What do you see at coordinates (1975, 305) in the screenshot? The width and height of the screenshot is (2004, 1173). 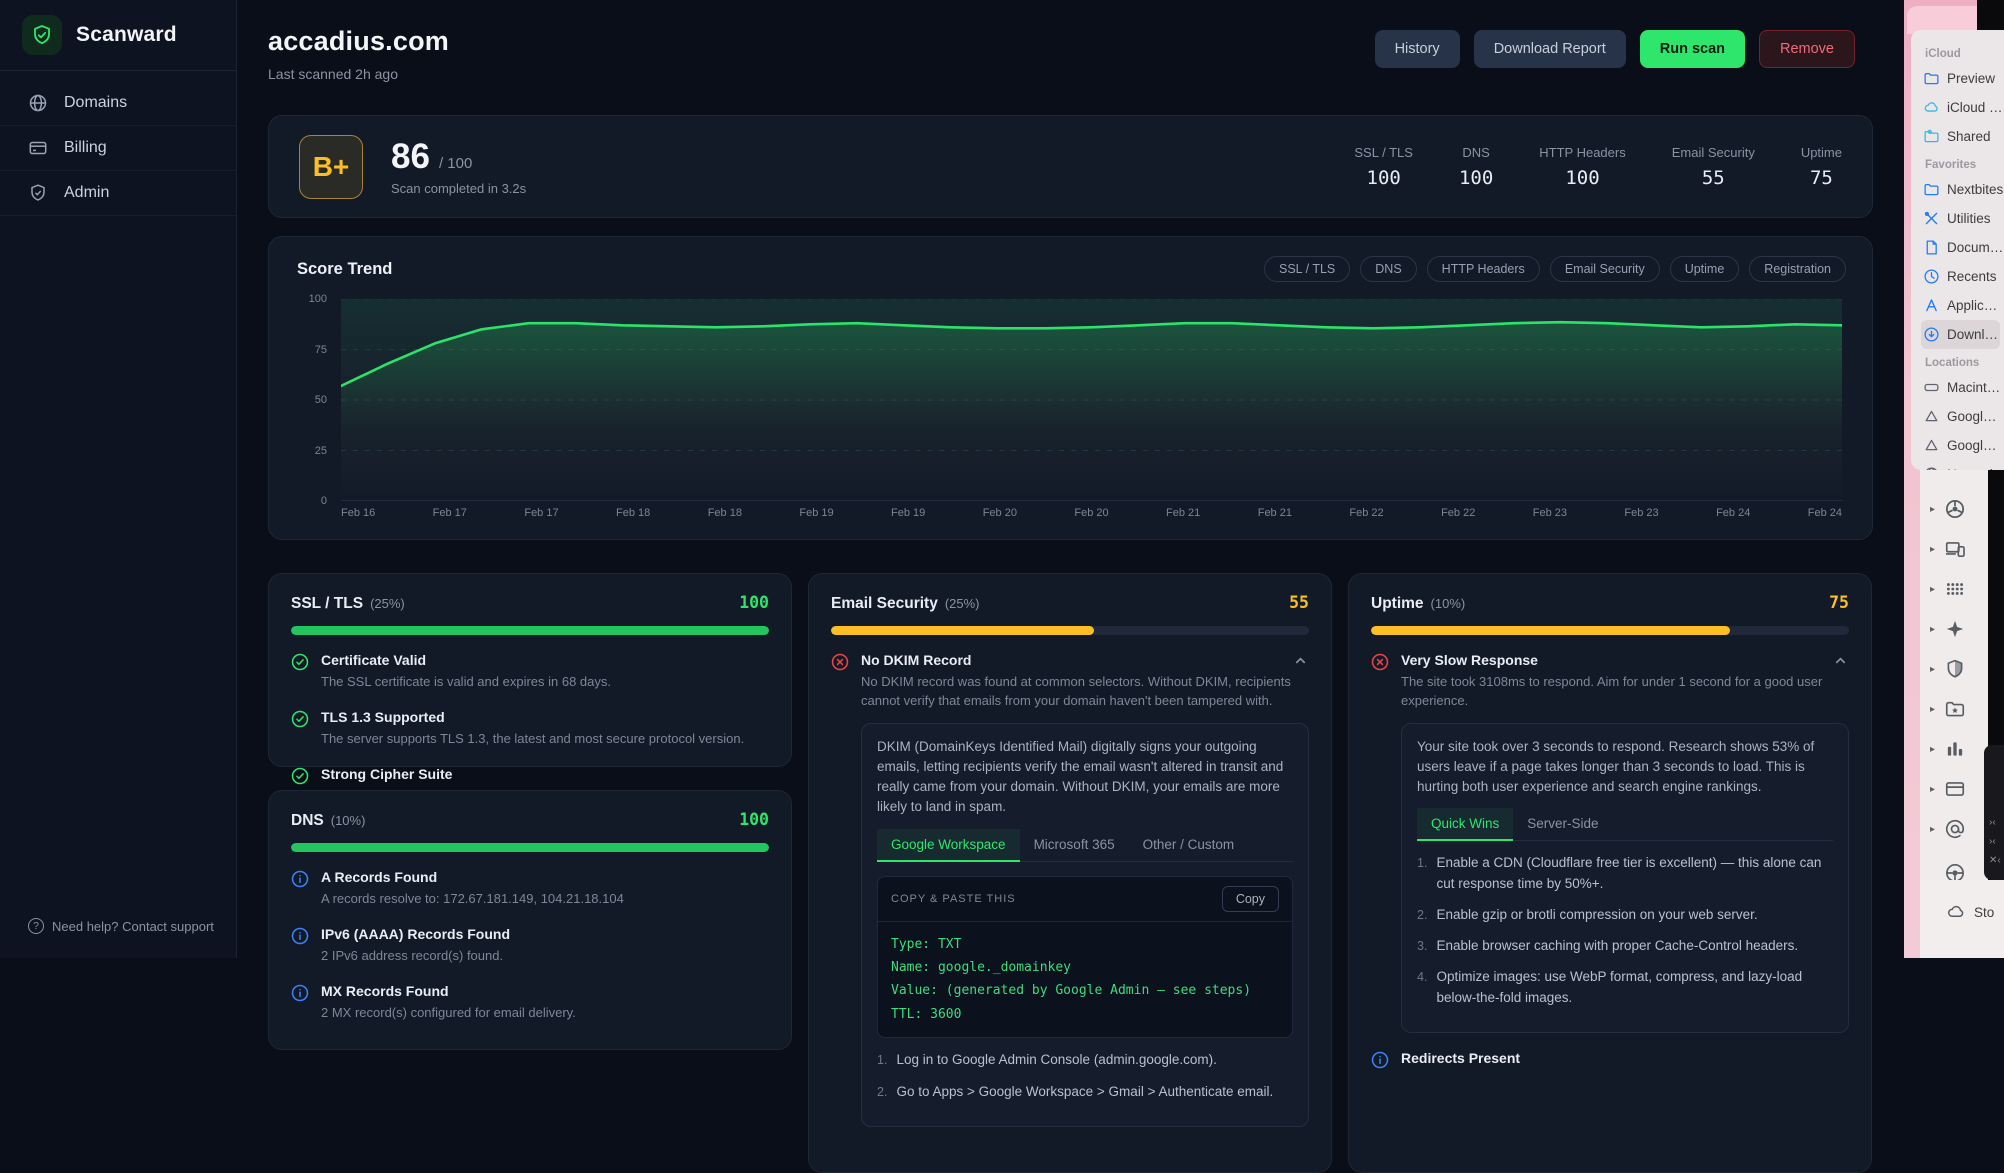 I see `finder-item-label: Applications` at bounding box center [1975, 305].